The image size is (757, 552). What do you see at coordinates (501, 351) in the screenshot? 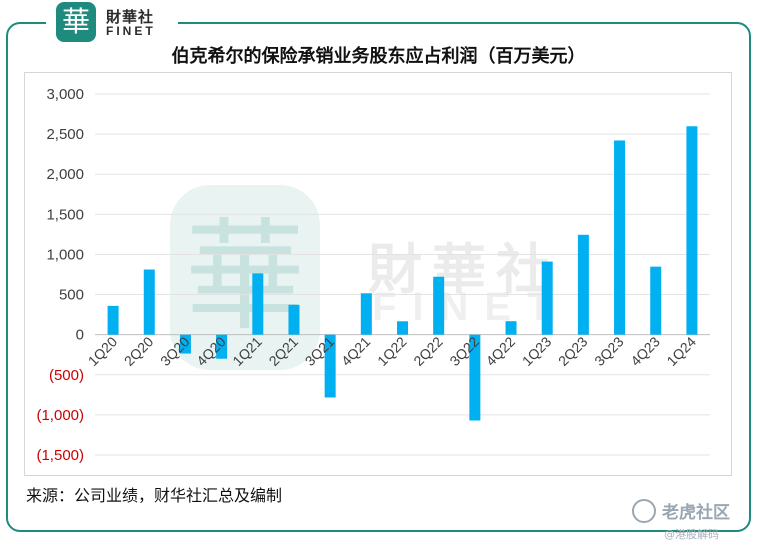
I see `x-tick-label: 4Q22` at bounding box center [501, 351].